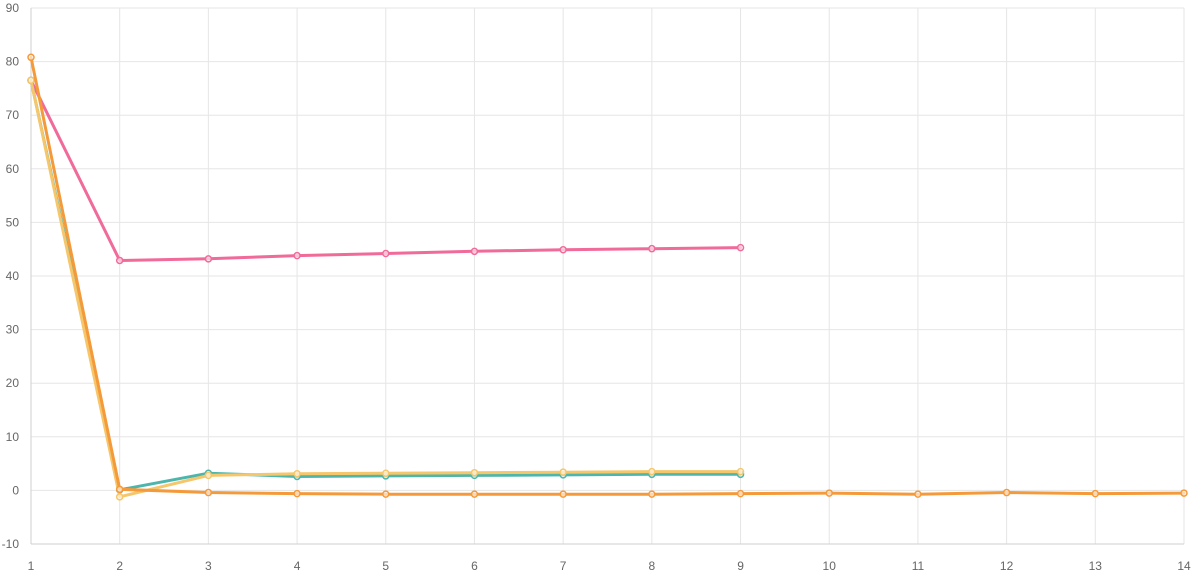 This screenshot has height=581, width=1200. Describe the element at coordinates (13, 330) in the screenshot. I see `y-tick-label: 30` at that location.